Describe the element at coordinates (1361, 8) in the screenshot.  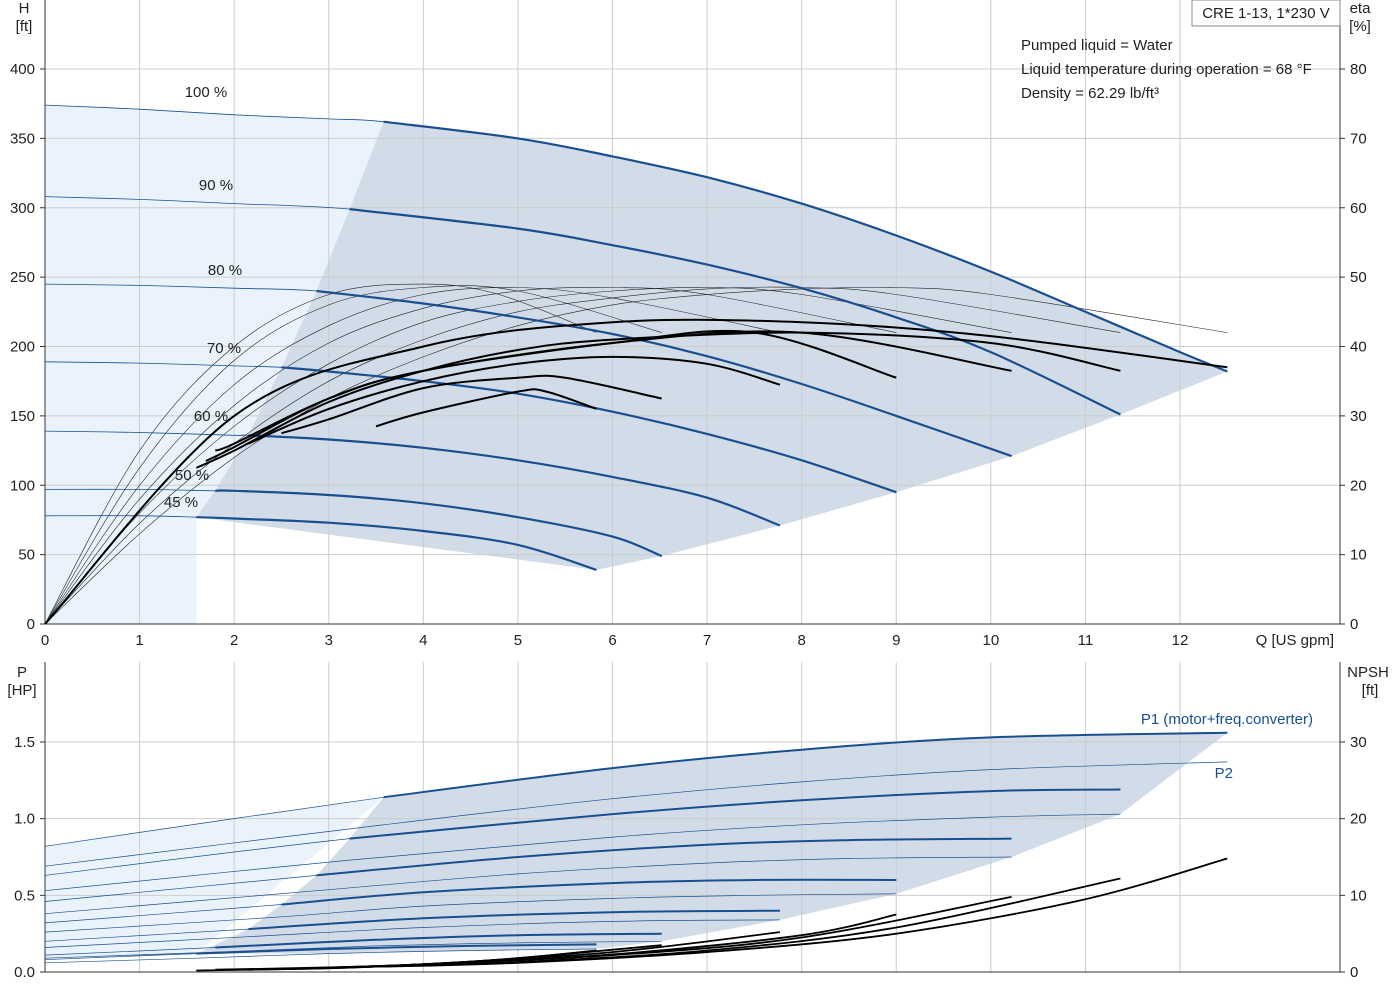
I see `y-axis-title-right: eta` at that location.